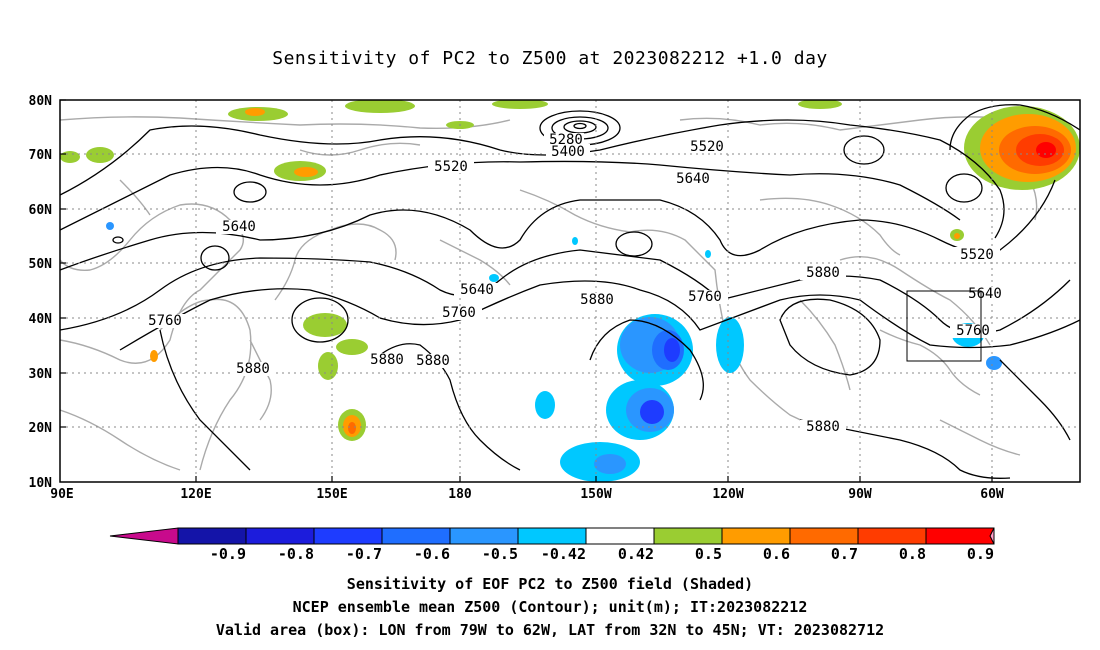 This screenshot has width=1100, height=650. What do you see at coordinates (41, 264) in the screenshot?
I see `lat-label: 50N` at bounding box center [41, 264].